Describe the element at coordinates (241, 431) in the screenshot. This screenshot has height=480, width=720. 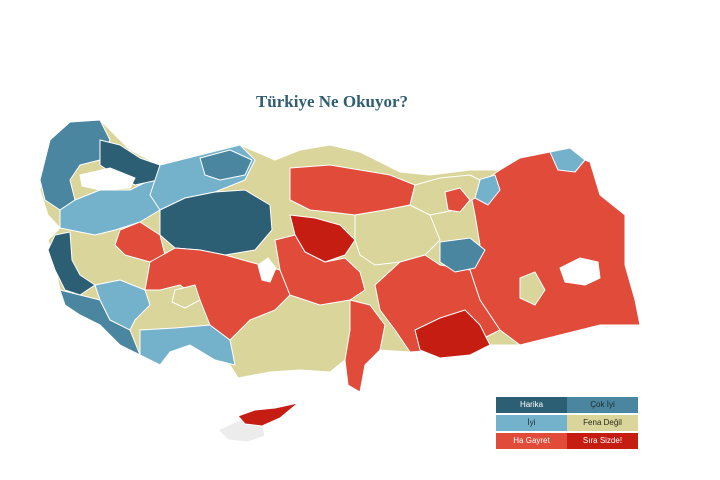
I see `region-cyprus-south` at that location.